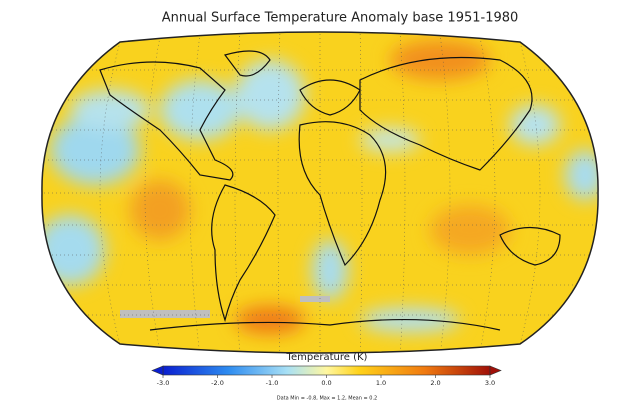 This screenshot has width=640, height=414. What do you see at coordinates (435, 383) in the screenshot?
I see `colorbar-tick-label: 2.0` at bounding box center [435, 383].